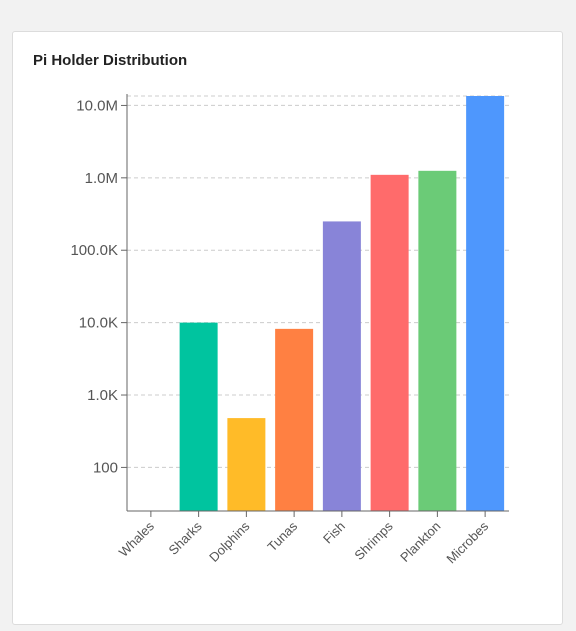 This screenshot has width=576, height=631. I want to click on y-tick-label: 100, so click(105, 467).